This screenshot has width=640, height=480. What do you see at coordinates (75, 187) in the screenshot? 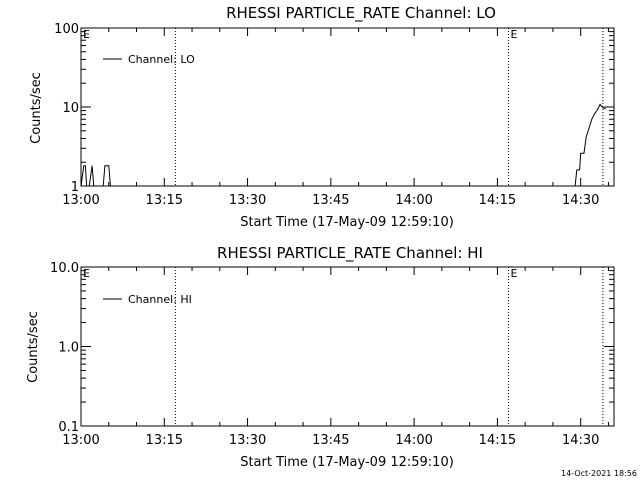
I see `y-tick-label: 1` at bounding box center [75, 187].